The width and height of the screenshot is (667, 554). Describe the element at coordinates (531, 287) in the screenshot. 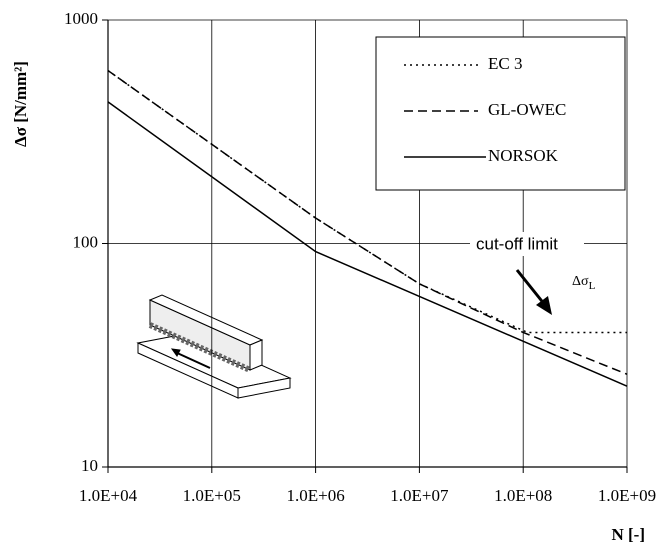

I see `annotation-arrow` at that location.